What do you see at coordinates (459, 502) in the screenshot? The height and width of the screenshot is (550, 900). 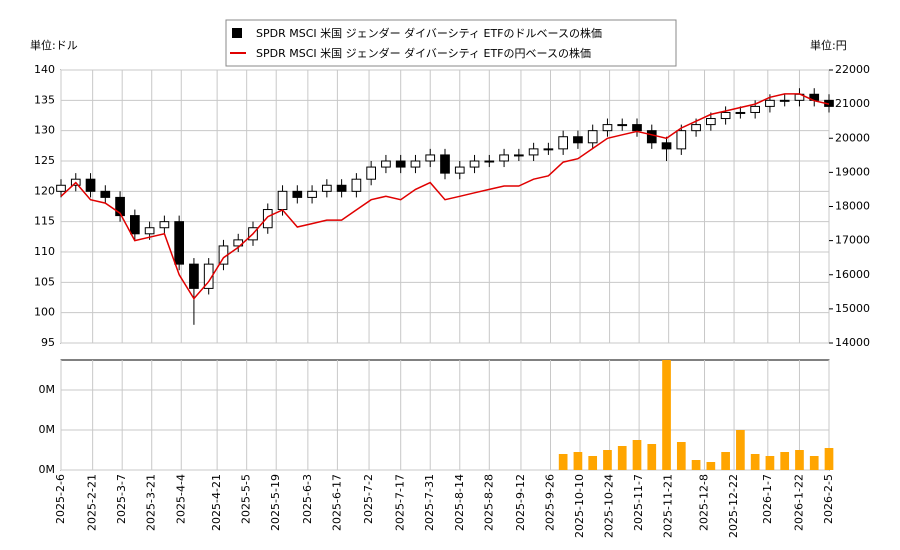 I see `x-tick-label: 2025-8-14` at bounding box center [459, 502].